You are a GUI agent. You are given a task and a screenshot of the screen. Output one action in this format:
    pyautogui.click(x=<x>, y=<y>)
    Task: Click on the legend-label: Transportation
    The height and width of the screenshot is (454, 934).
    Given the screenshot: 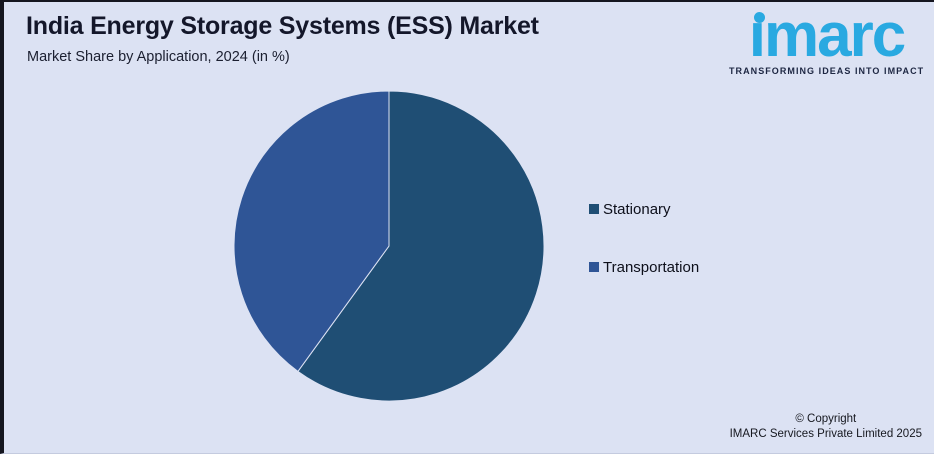 What is the action you would take?
    pyautogui.click(x=651, y=267)
    